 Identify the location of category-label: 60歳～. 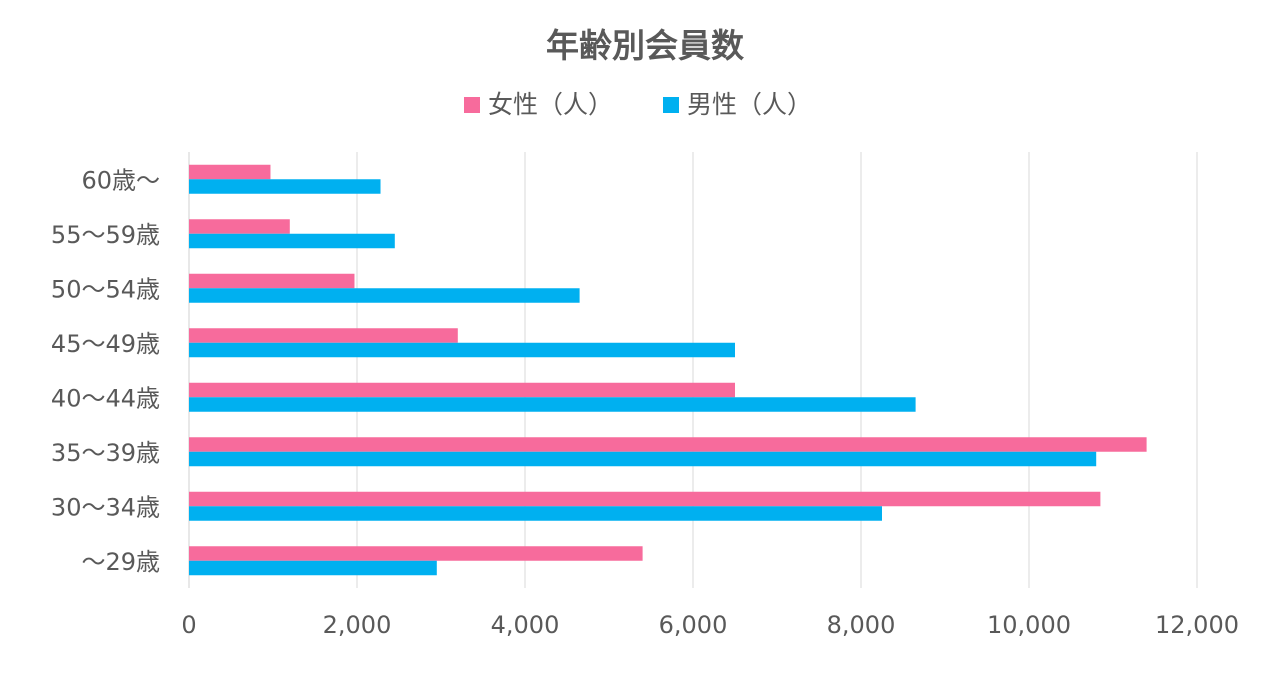
(120, 180).